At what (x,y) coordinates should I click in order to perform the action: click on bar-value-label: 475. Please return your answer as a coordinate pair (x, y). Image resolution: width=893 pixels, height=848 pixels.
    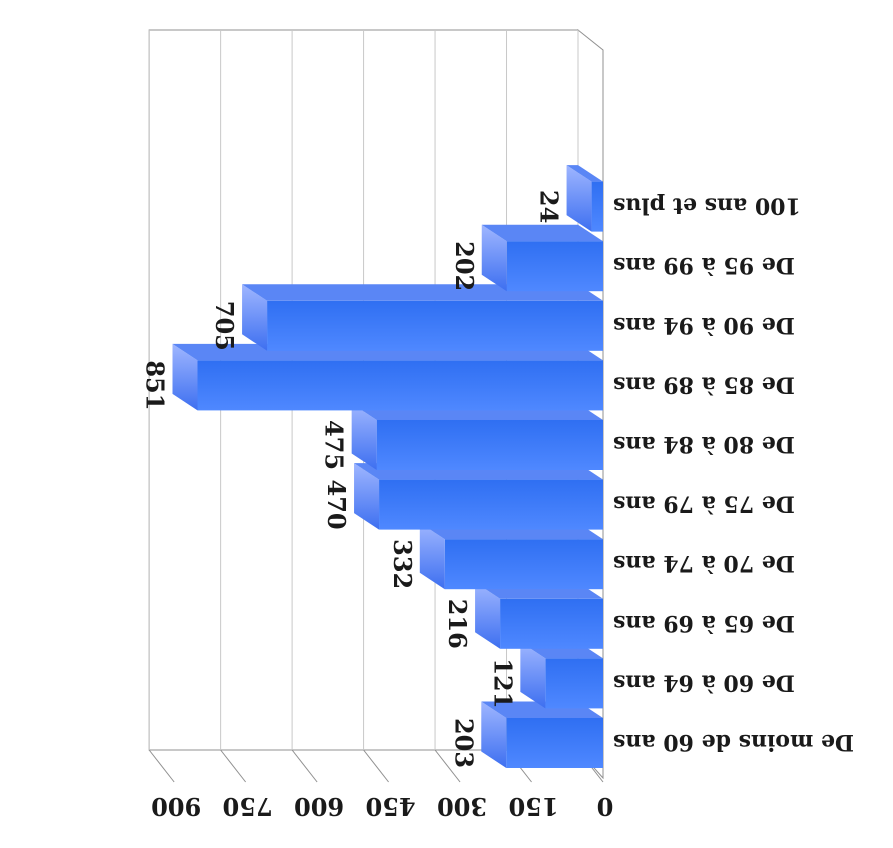
    Looking at the image, I should click on (334, 445).